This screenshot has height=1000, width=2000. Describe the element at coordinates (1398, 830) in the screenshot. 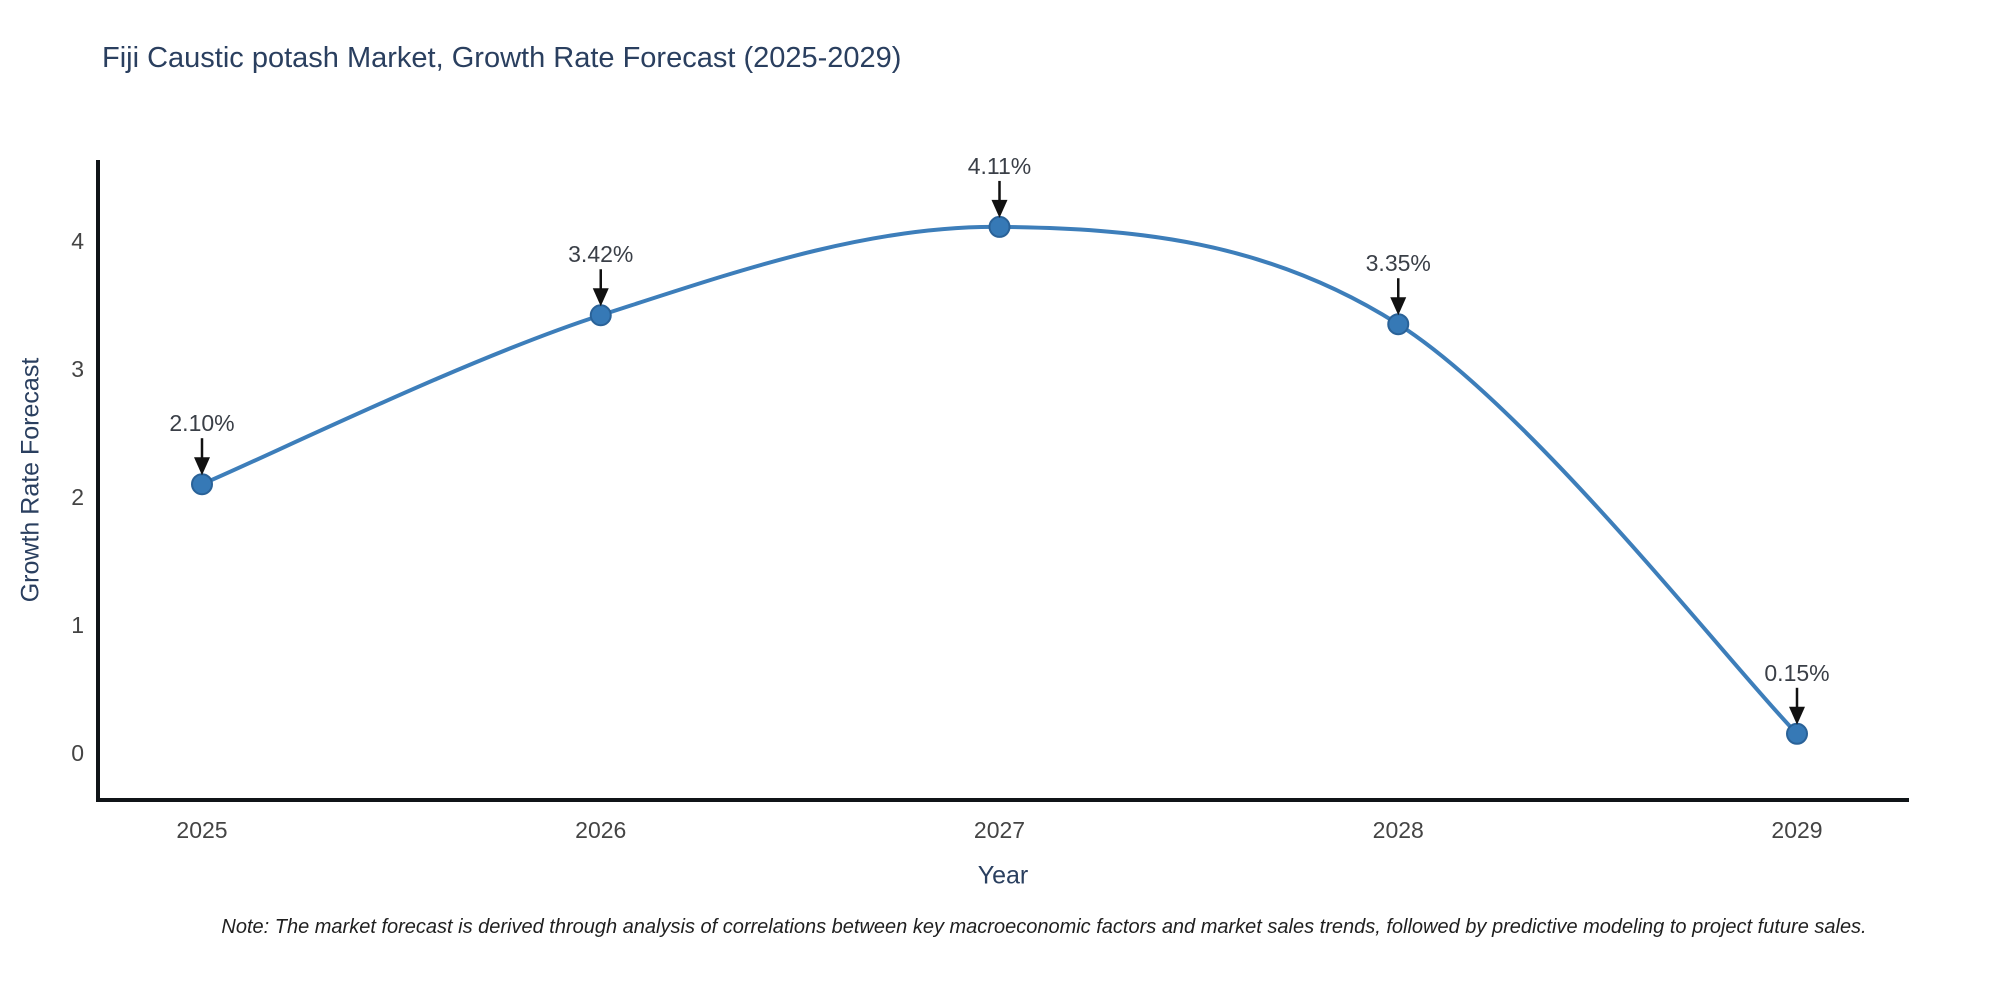

I see `x-tick-label: 2028` at that location.